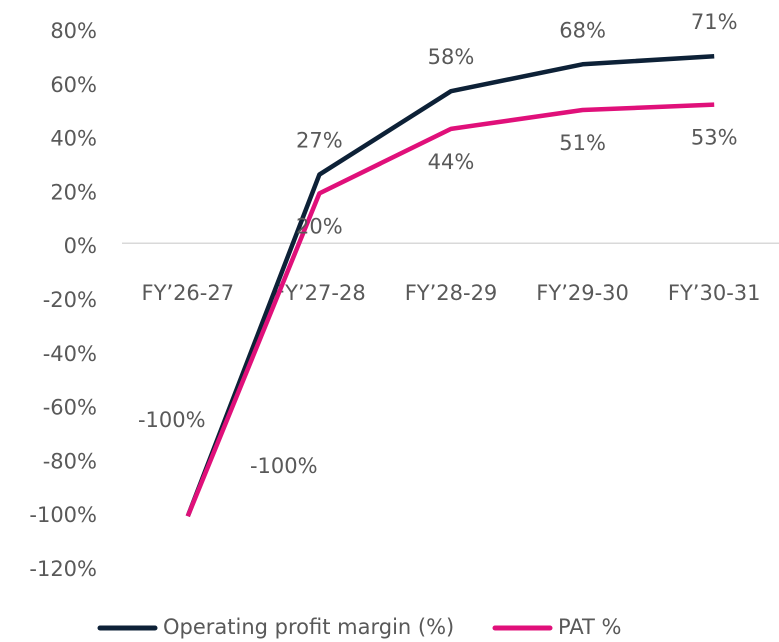 This screenshot has width=779, height=642. Describe the element at coordinates (319, 226) in the screenshot. I see `data-label: 20%` at that location.